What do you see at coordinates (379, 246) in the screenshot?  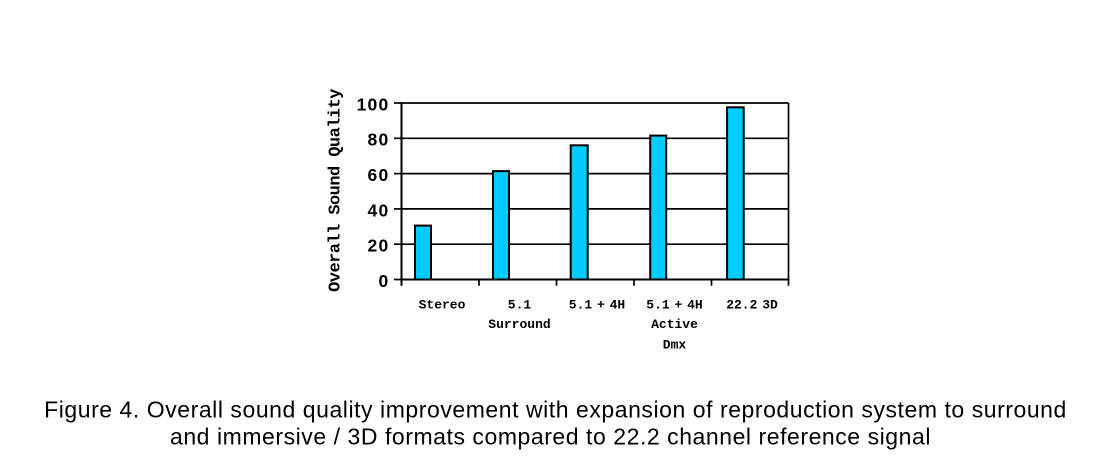 I see `svg-text: 20` at bounding box center [379, 246].